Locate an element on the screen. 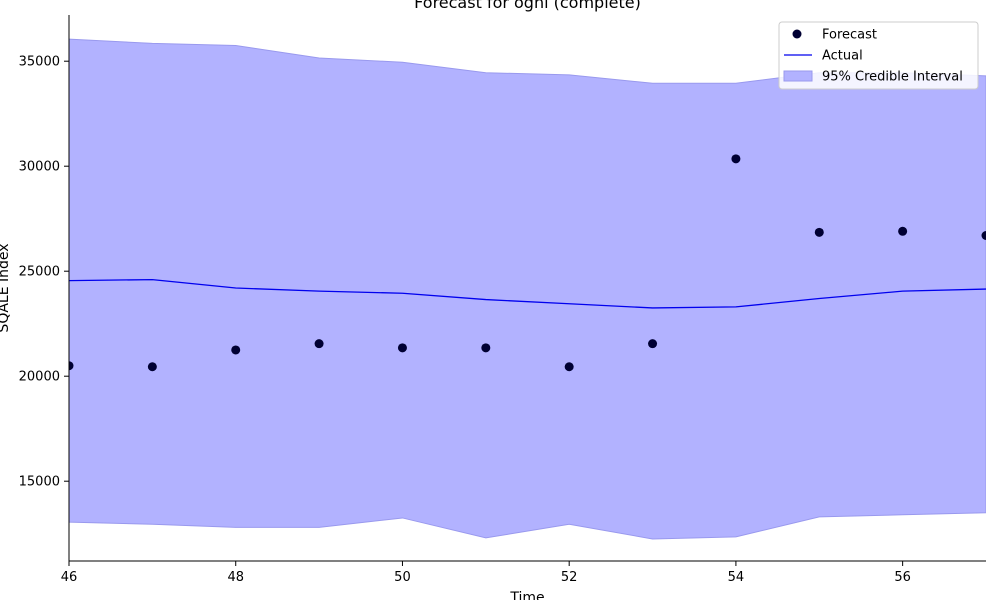 The width and height of the screenshot is (1000, 600). y-tick-label: 30000 is located at coordinates (39, 167).